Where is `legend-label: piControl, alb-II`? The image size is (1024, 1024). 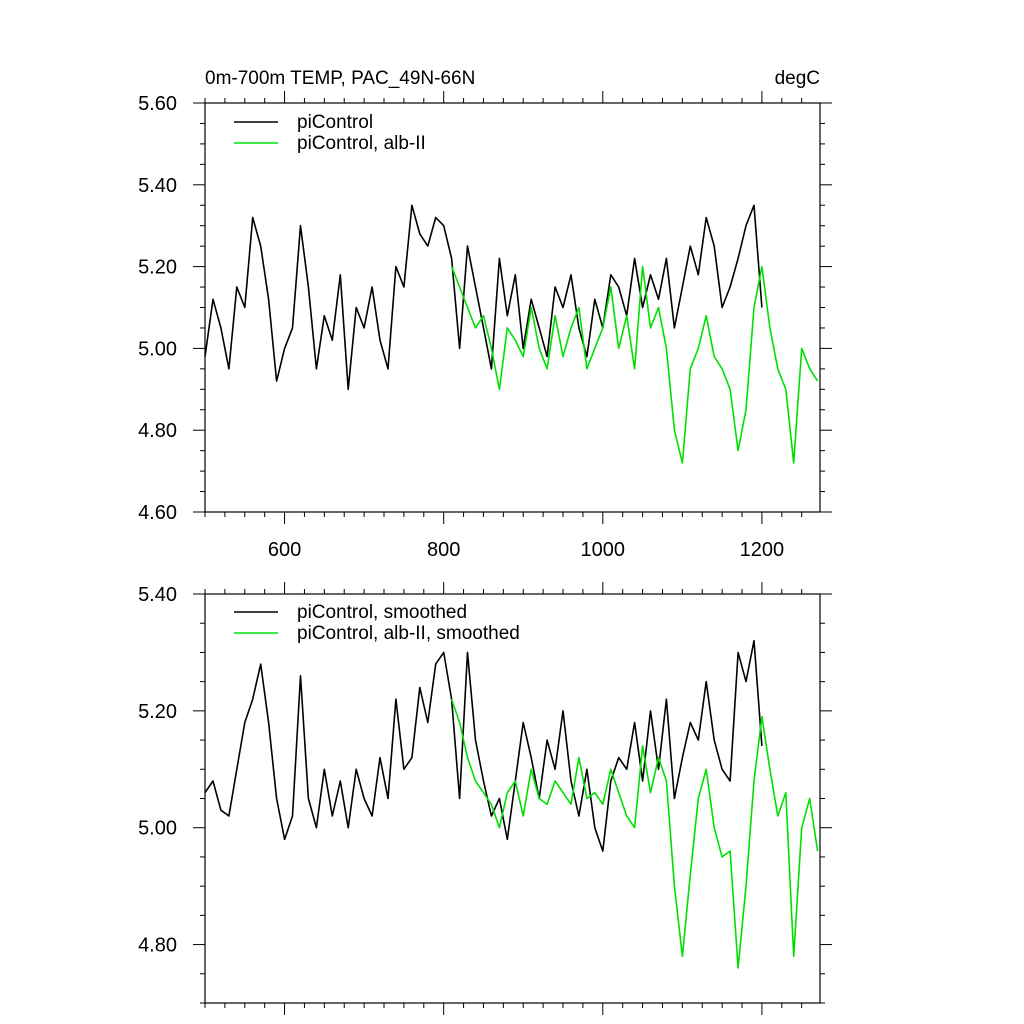 legend-label: piControl, alb-II is located at coordinates (361, 143).